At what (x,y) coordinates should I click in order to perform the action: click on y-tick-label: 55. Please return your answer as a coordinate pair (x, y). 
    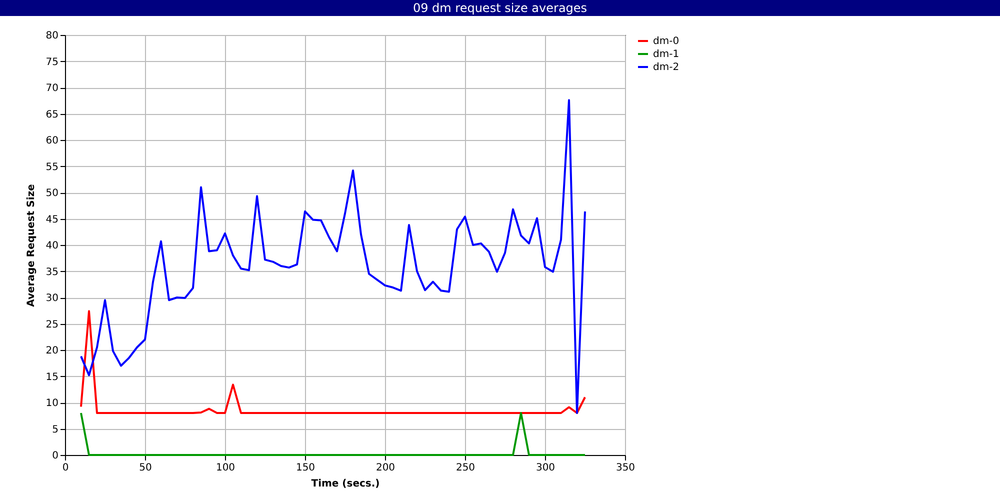
    Looking at the image, I should click on (52, 167).